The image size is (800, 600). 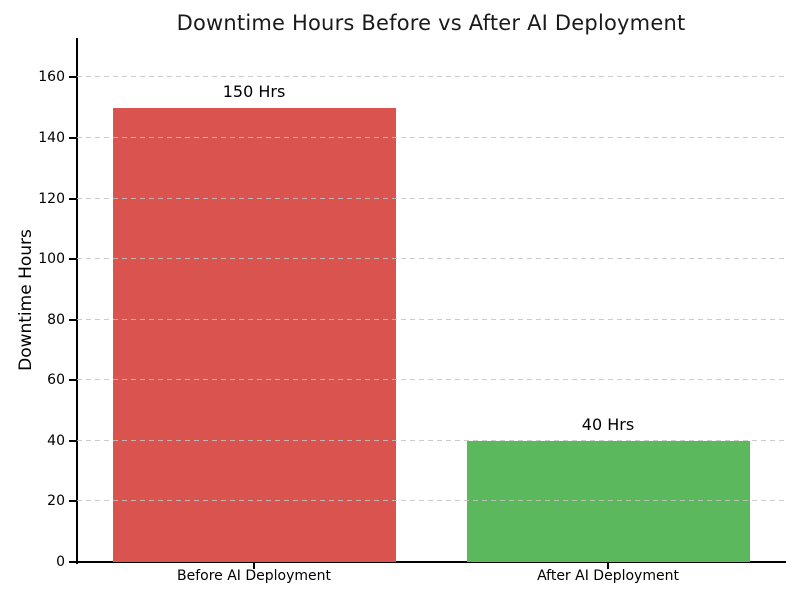 What do you see at coordinates (431, 379) in the screenshot?
I see `gridline-y60` at bounding box center [431, 379].